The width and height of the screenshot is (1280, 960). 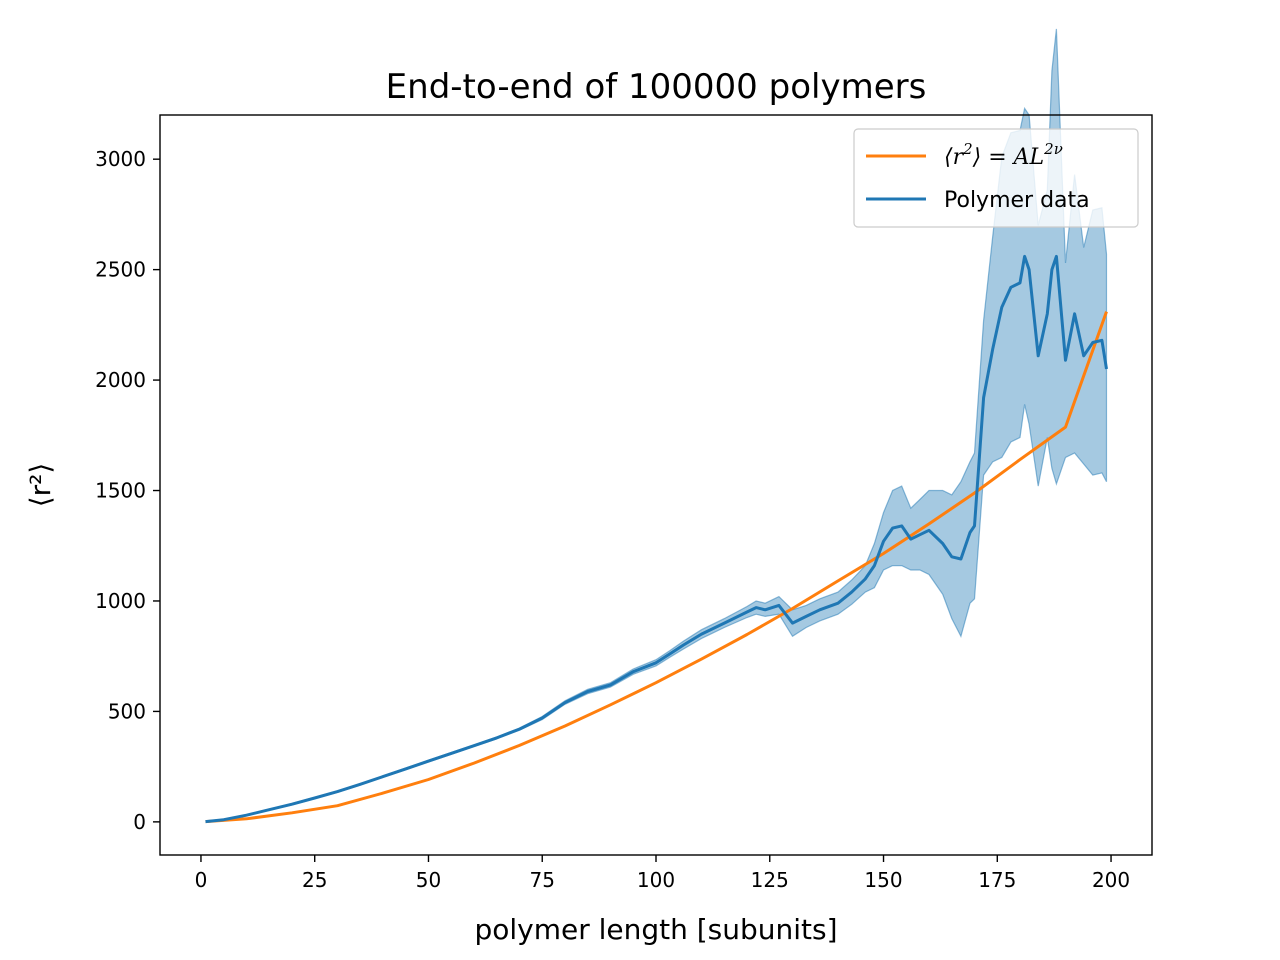 I want to click on y-tick-label: 0, so click(x=139, y=822).